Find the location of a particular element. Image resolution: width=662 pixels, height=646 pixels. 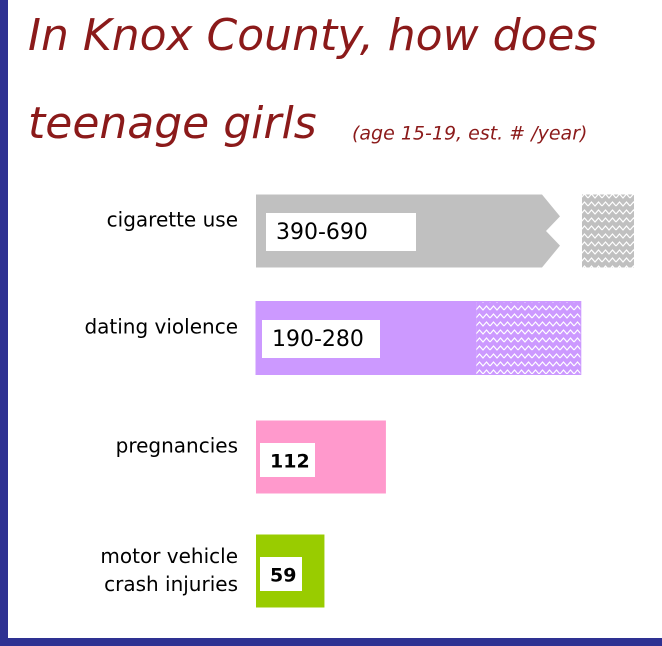

value-label: 59 is located at coordinates (283, 576).